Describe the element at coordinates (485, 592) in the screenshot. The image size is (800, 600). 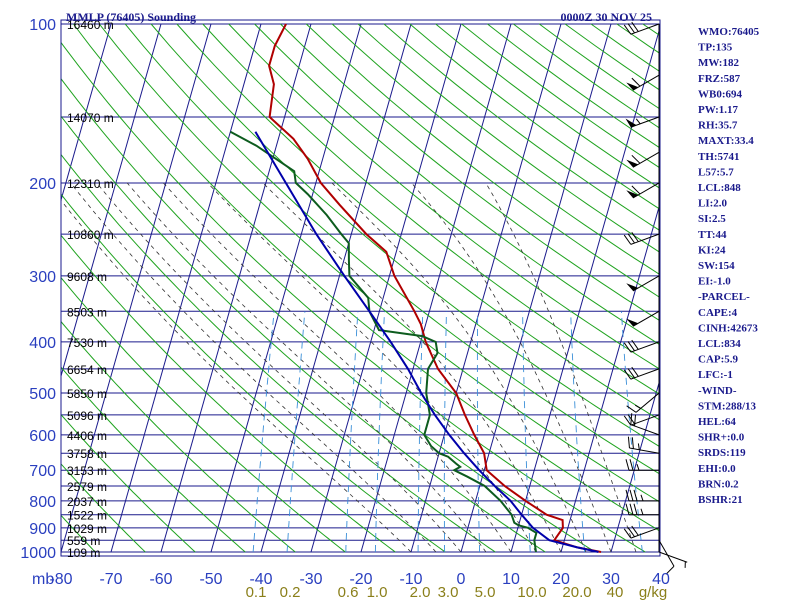
I see `mixing-ratio-label-6: 5.0` at that location.